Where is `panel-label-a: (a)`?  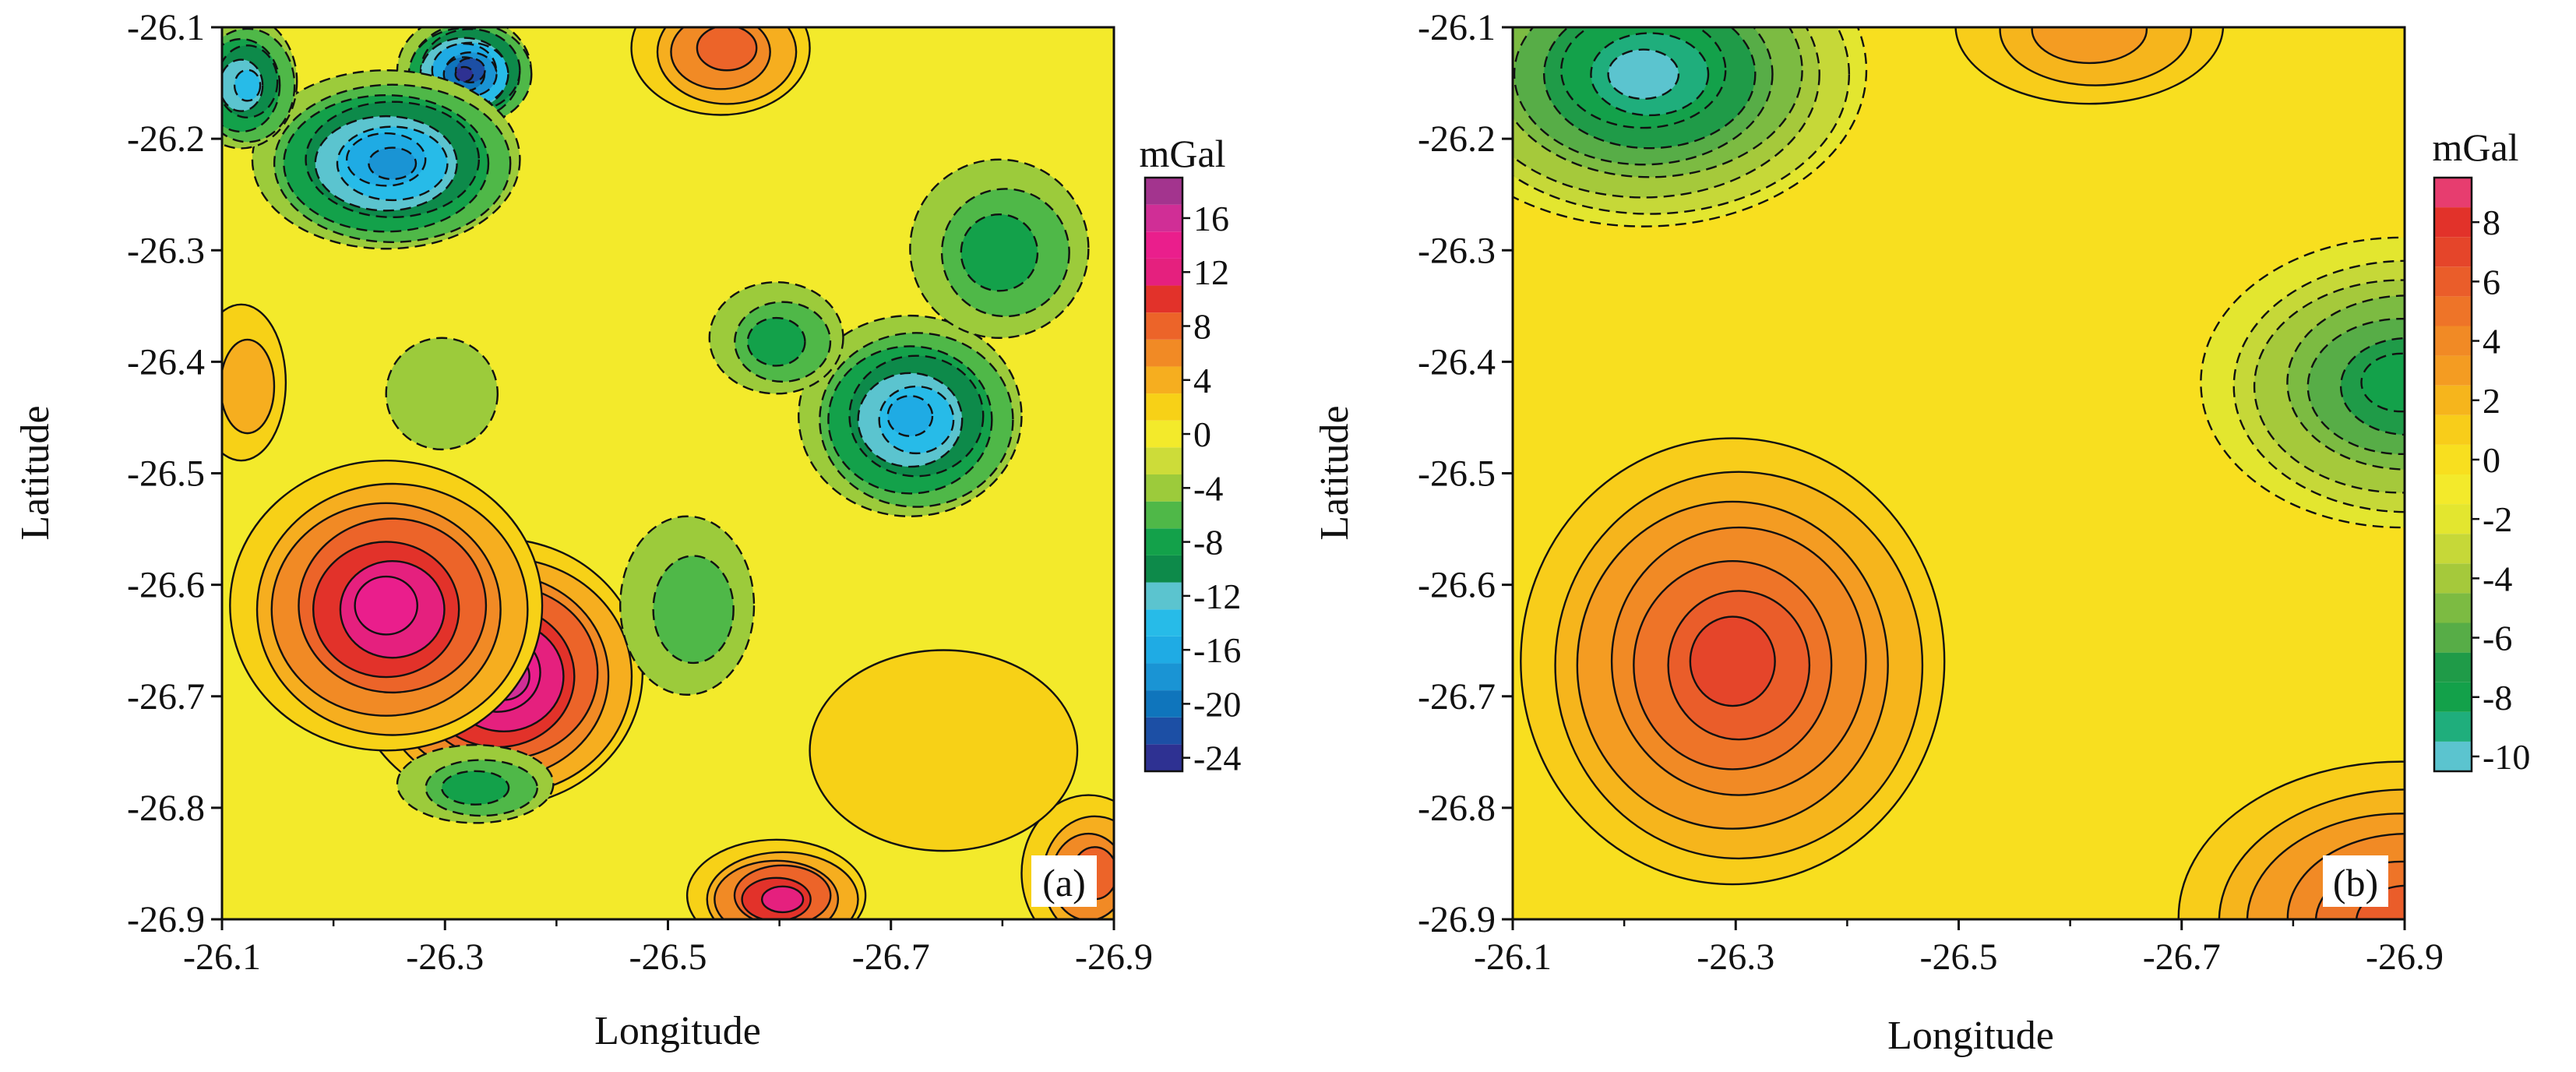
panel-label-a: (a) is located at coordinates (1064, 883).